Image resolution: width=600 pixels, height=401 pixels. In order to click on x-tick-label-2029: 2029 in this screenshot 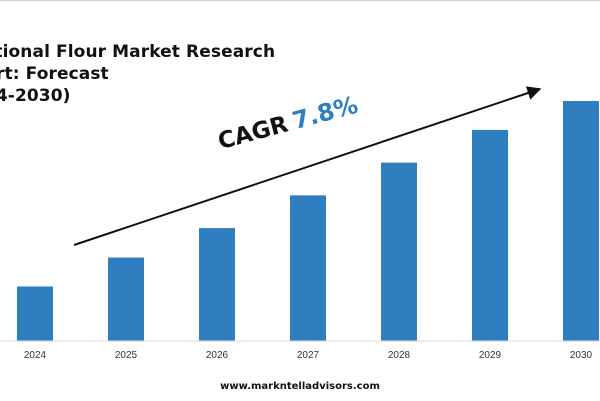, I will do `click(490, 355)`.